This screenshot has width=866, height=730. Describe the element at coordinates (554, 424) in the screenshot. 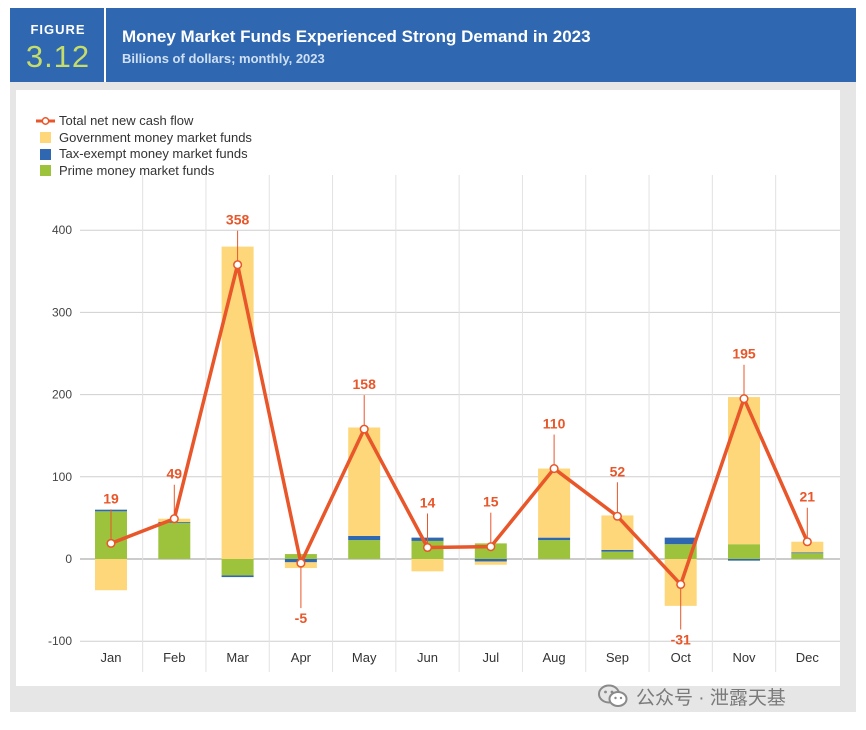

I see `data-label: 110` at that location.